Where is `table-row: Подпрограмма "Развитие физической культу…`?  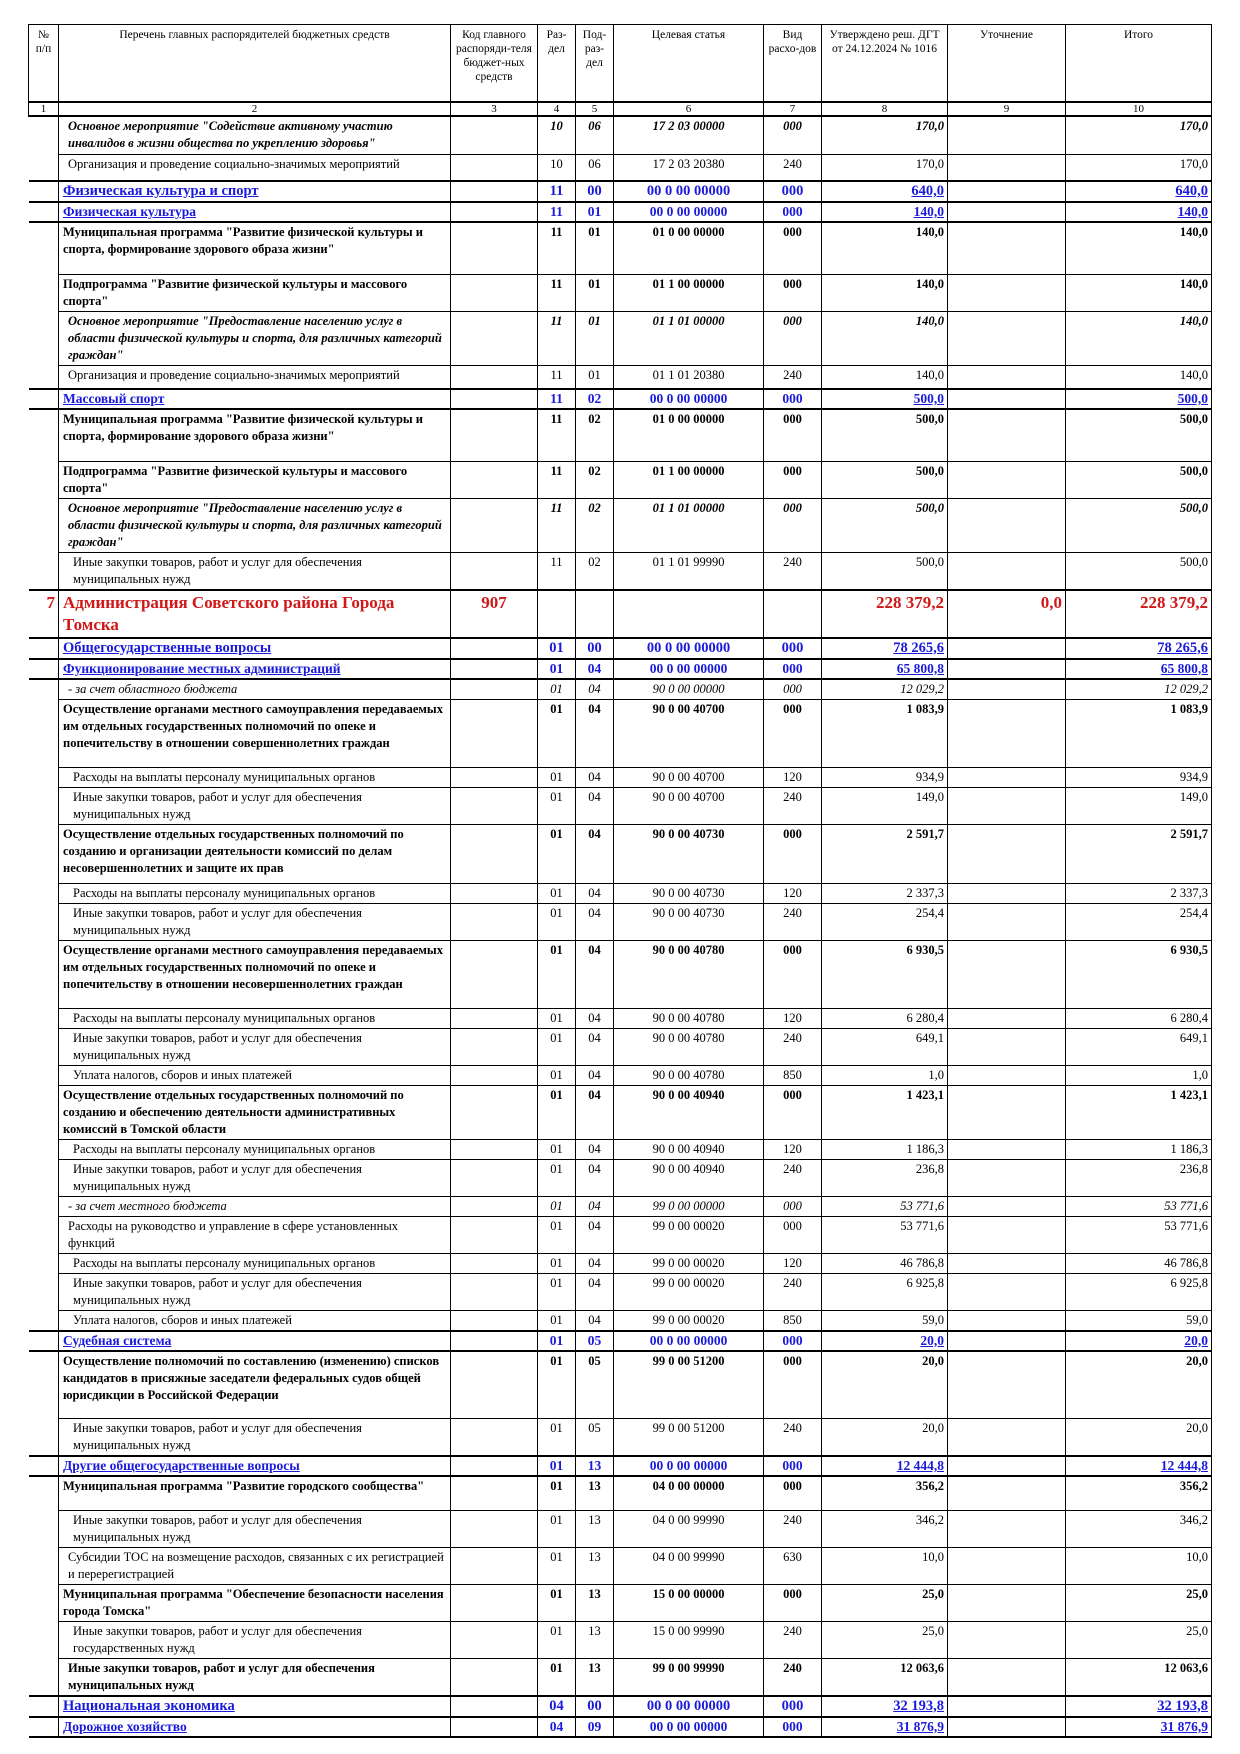
table-row: Подпрограмма "Развитие физической культу… is located at coordinates (620, 479).